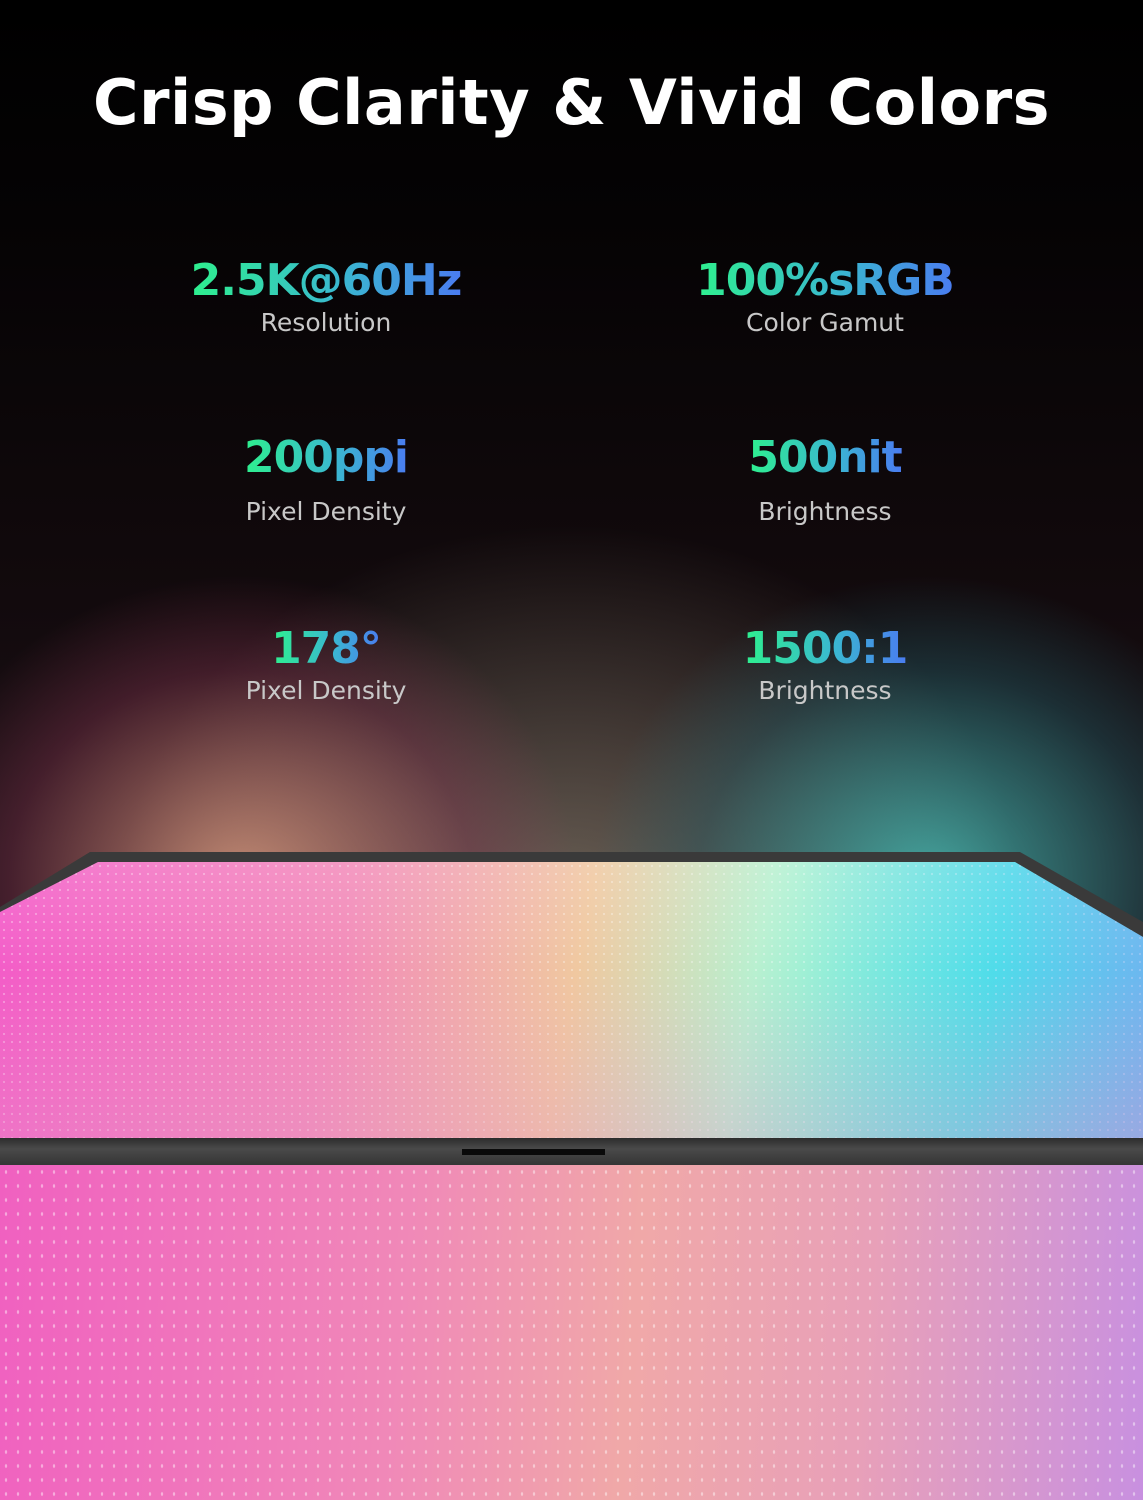  Describe the element at coordinates (533, 1152) in the screenshot. I see `bezel-notch` at that location.